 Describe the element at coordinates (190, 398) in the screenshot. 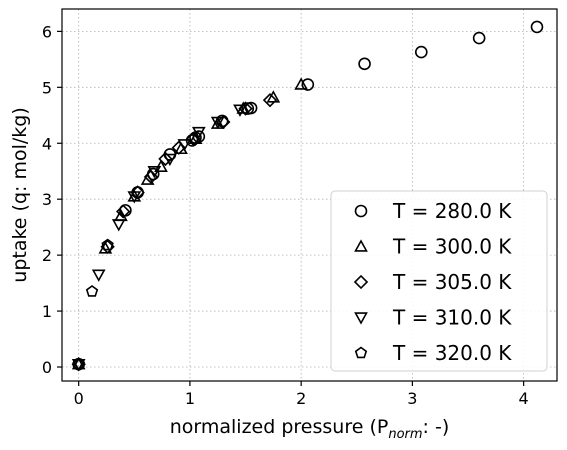

I see `x-tick-label: 1` at that location.